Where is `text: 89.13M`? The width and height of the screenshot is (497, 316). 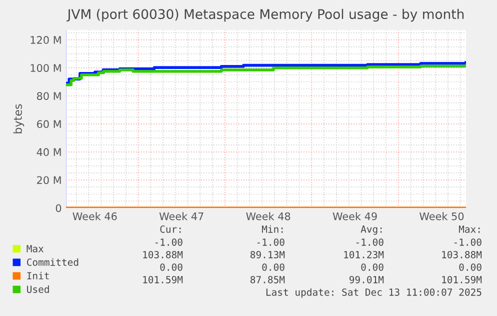
text: 89.13M is located at coordinates (267, 254).